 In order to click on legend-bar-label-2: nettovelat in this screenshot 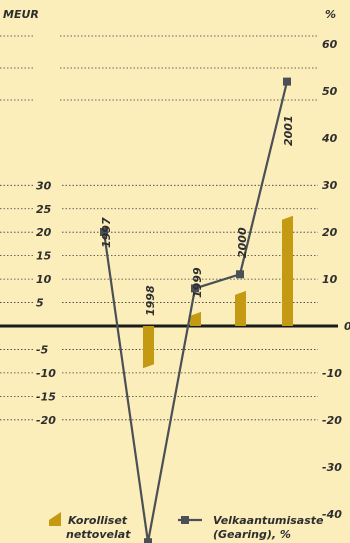, I will do `click(98, 534)`.